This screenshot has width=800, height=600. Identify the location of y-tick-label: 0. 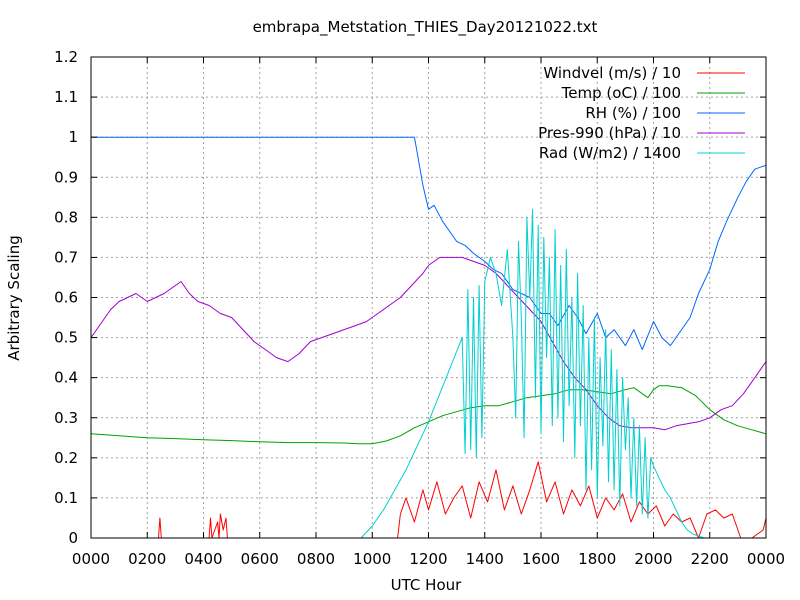
(73, 538).